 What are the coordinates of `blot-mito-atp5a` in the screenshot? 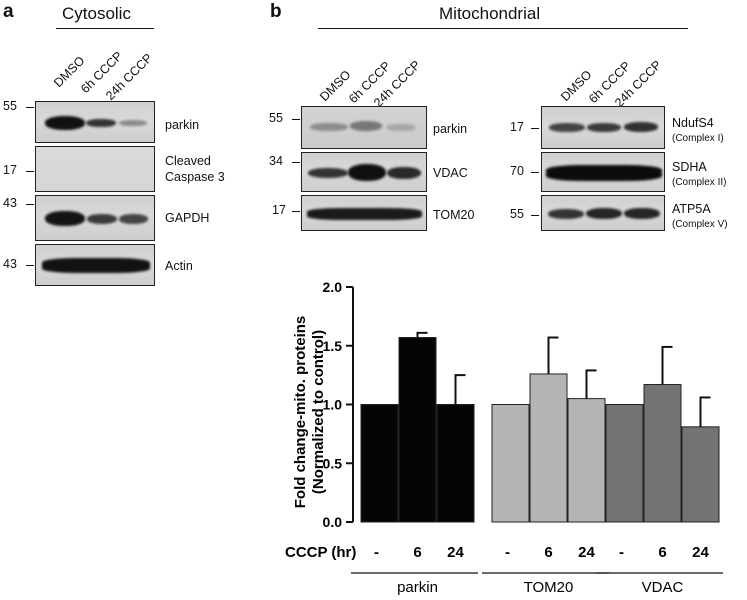 It's located at (603, 213).